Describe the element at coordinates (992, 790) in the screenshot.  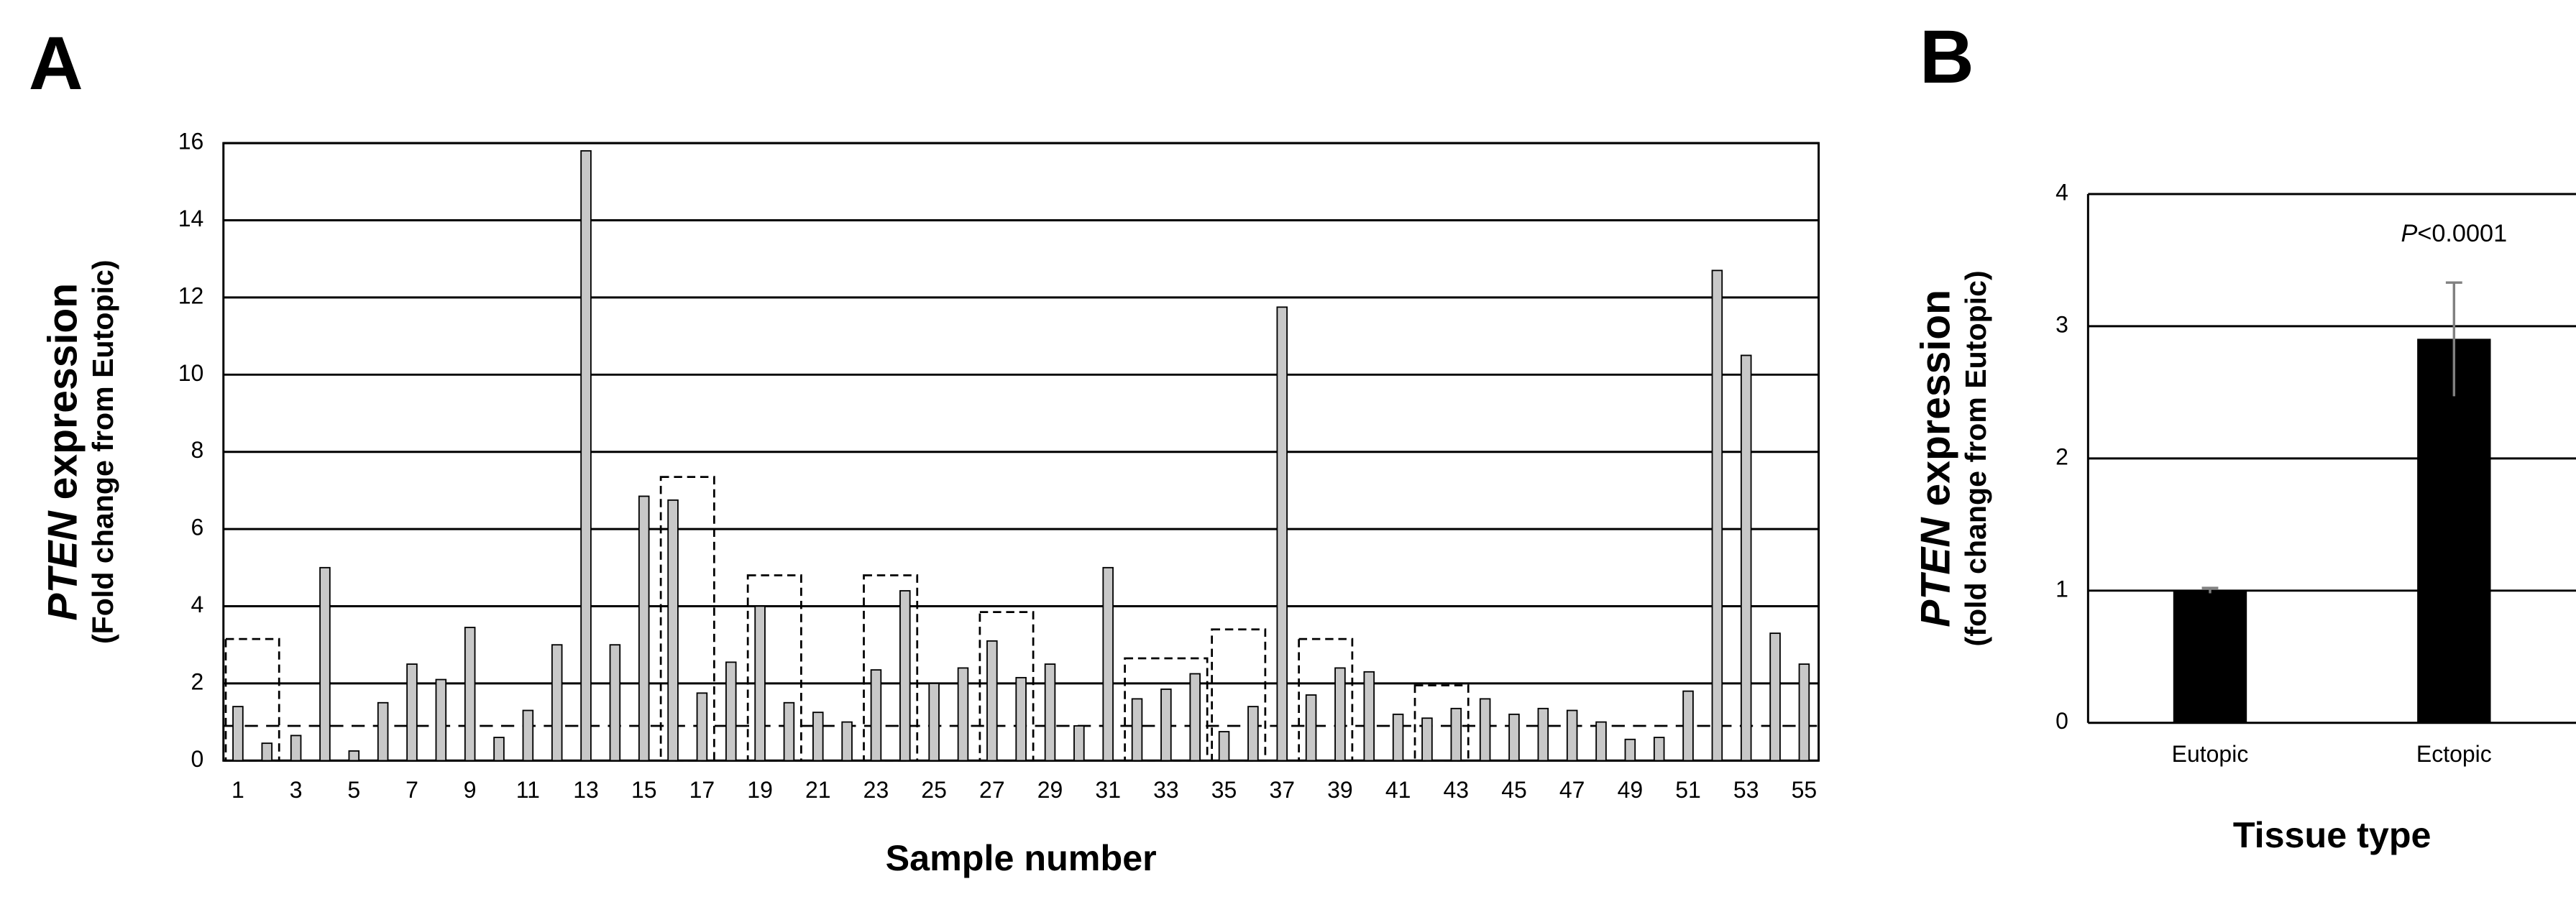
I see `x-tick-label: 27` at that location.